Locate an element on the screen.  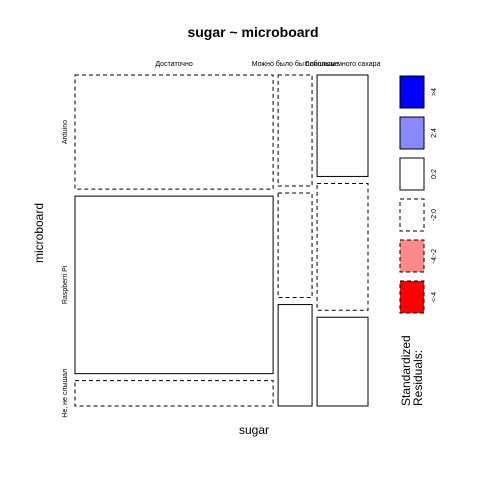
column-label: Слишком много сахара is located at coordinates (343, 64).